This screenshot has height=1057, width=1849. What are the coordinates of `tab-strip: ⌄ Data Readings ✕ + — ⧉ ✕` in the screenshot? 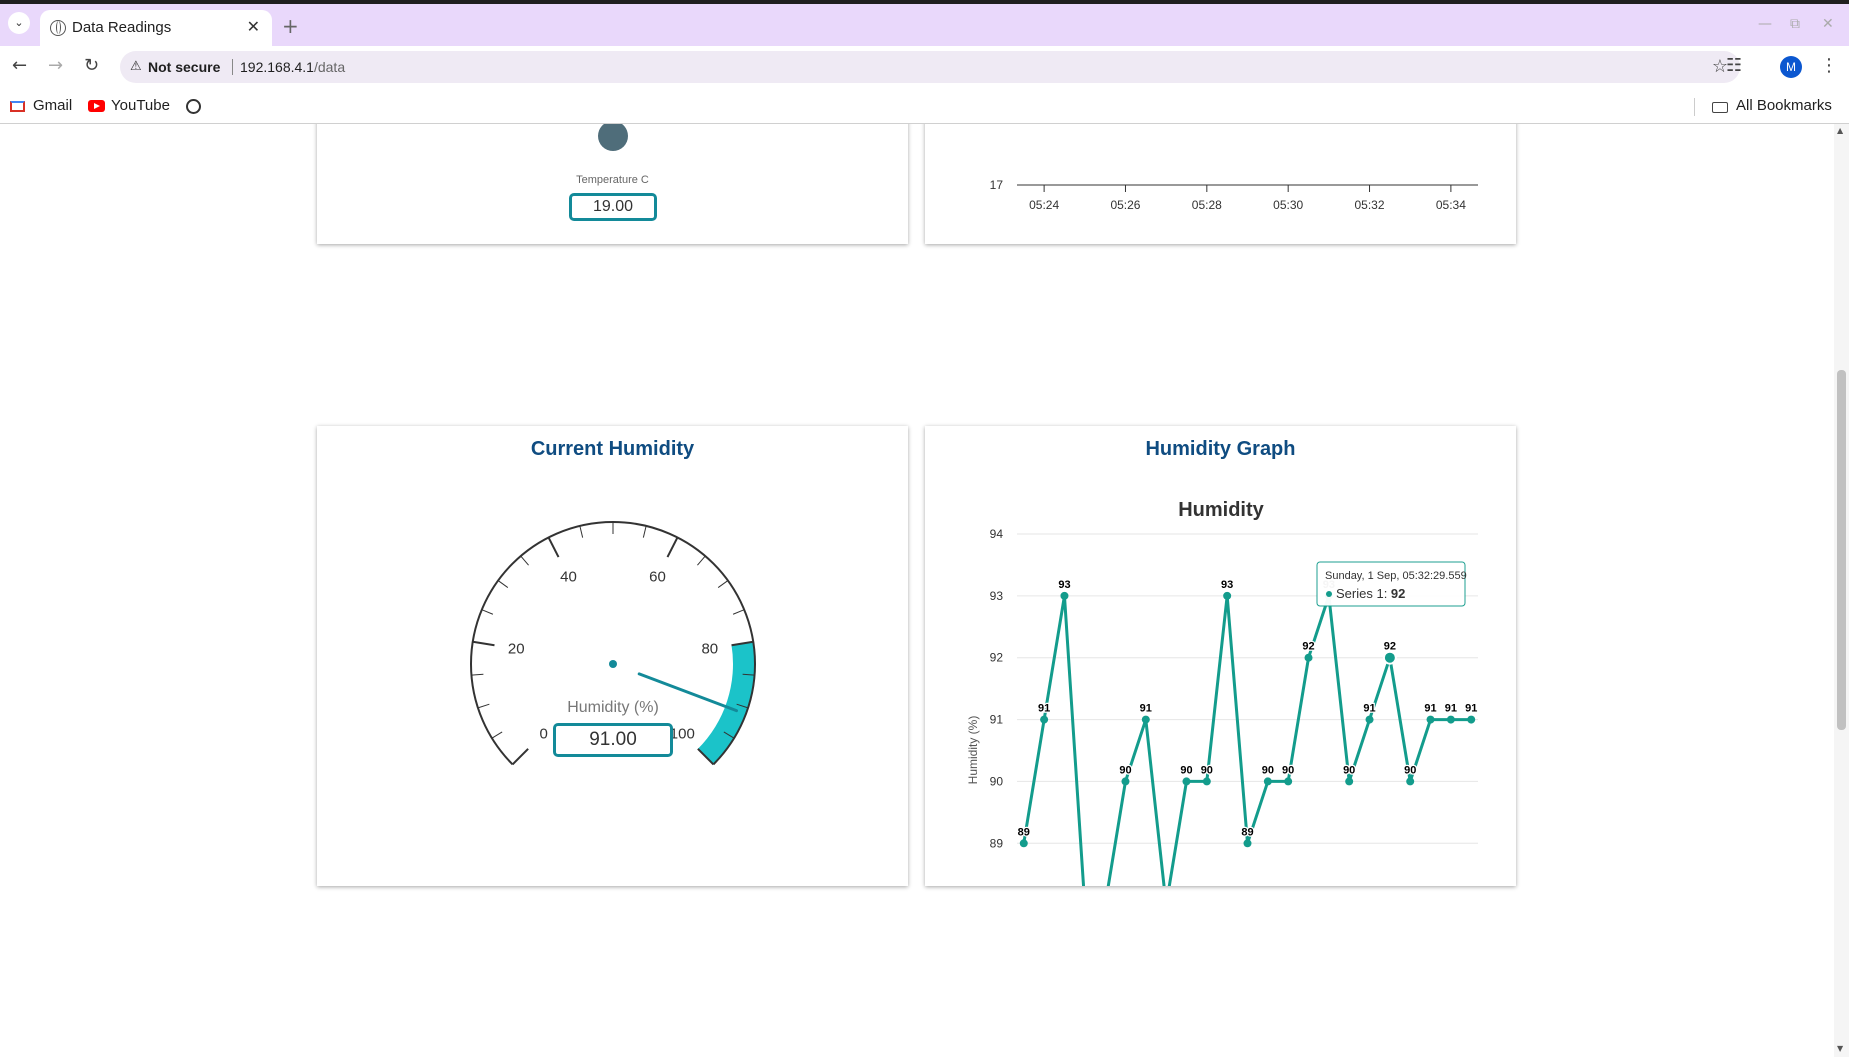 It's located at (924, 25).